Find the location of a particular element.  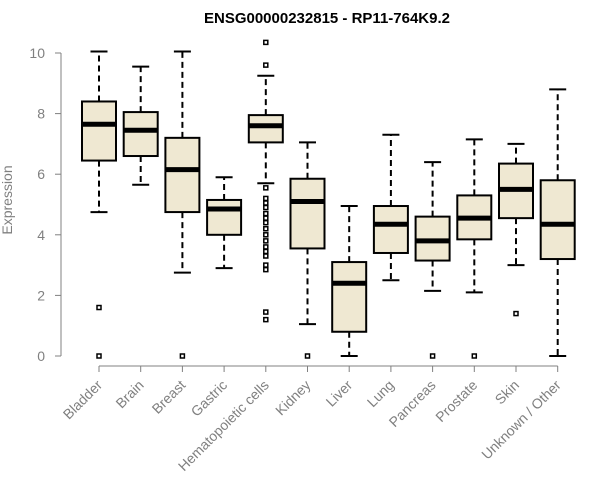

chart-title: ENSG00000232815 - RP11-764K9.2 is located at coordinates (327, 18).